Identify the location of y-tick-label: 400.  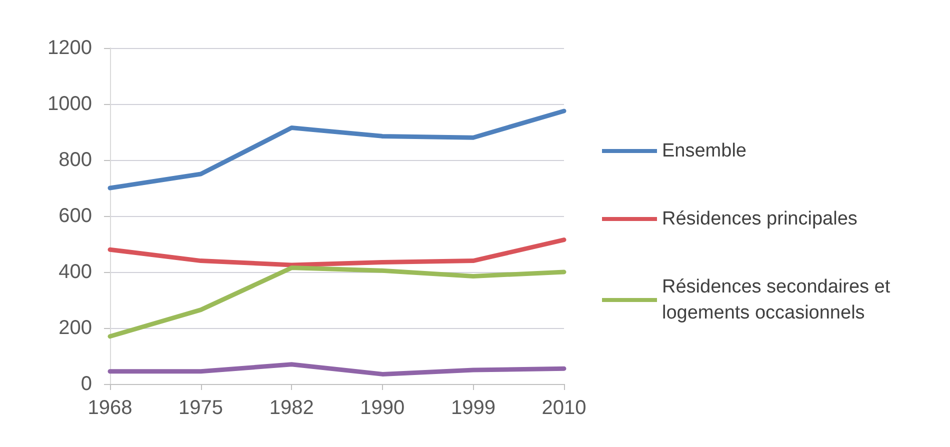
(75, 272).